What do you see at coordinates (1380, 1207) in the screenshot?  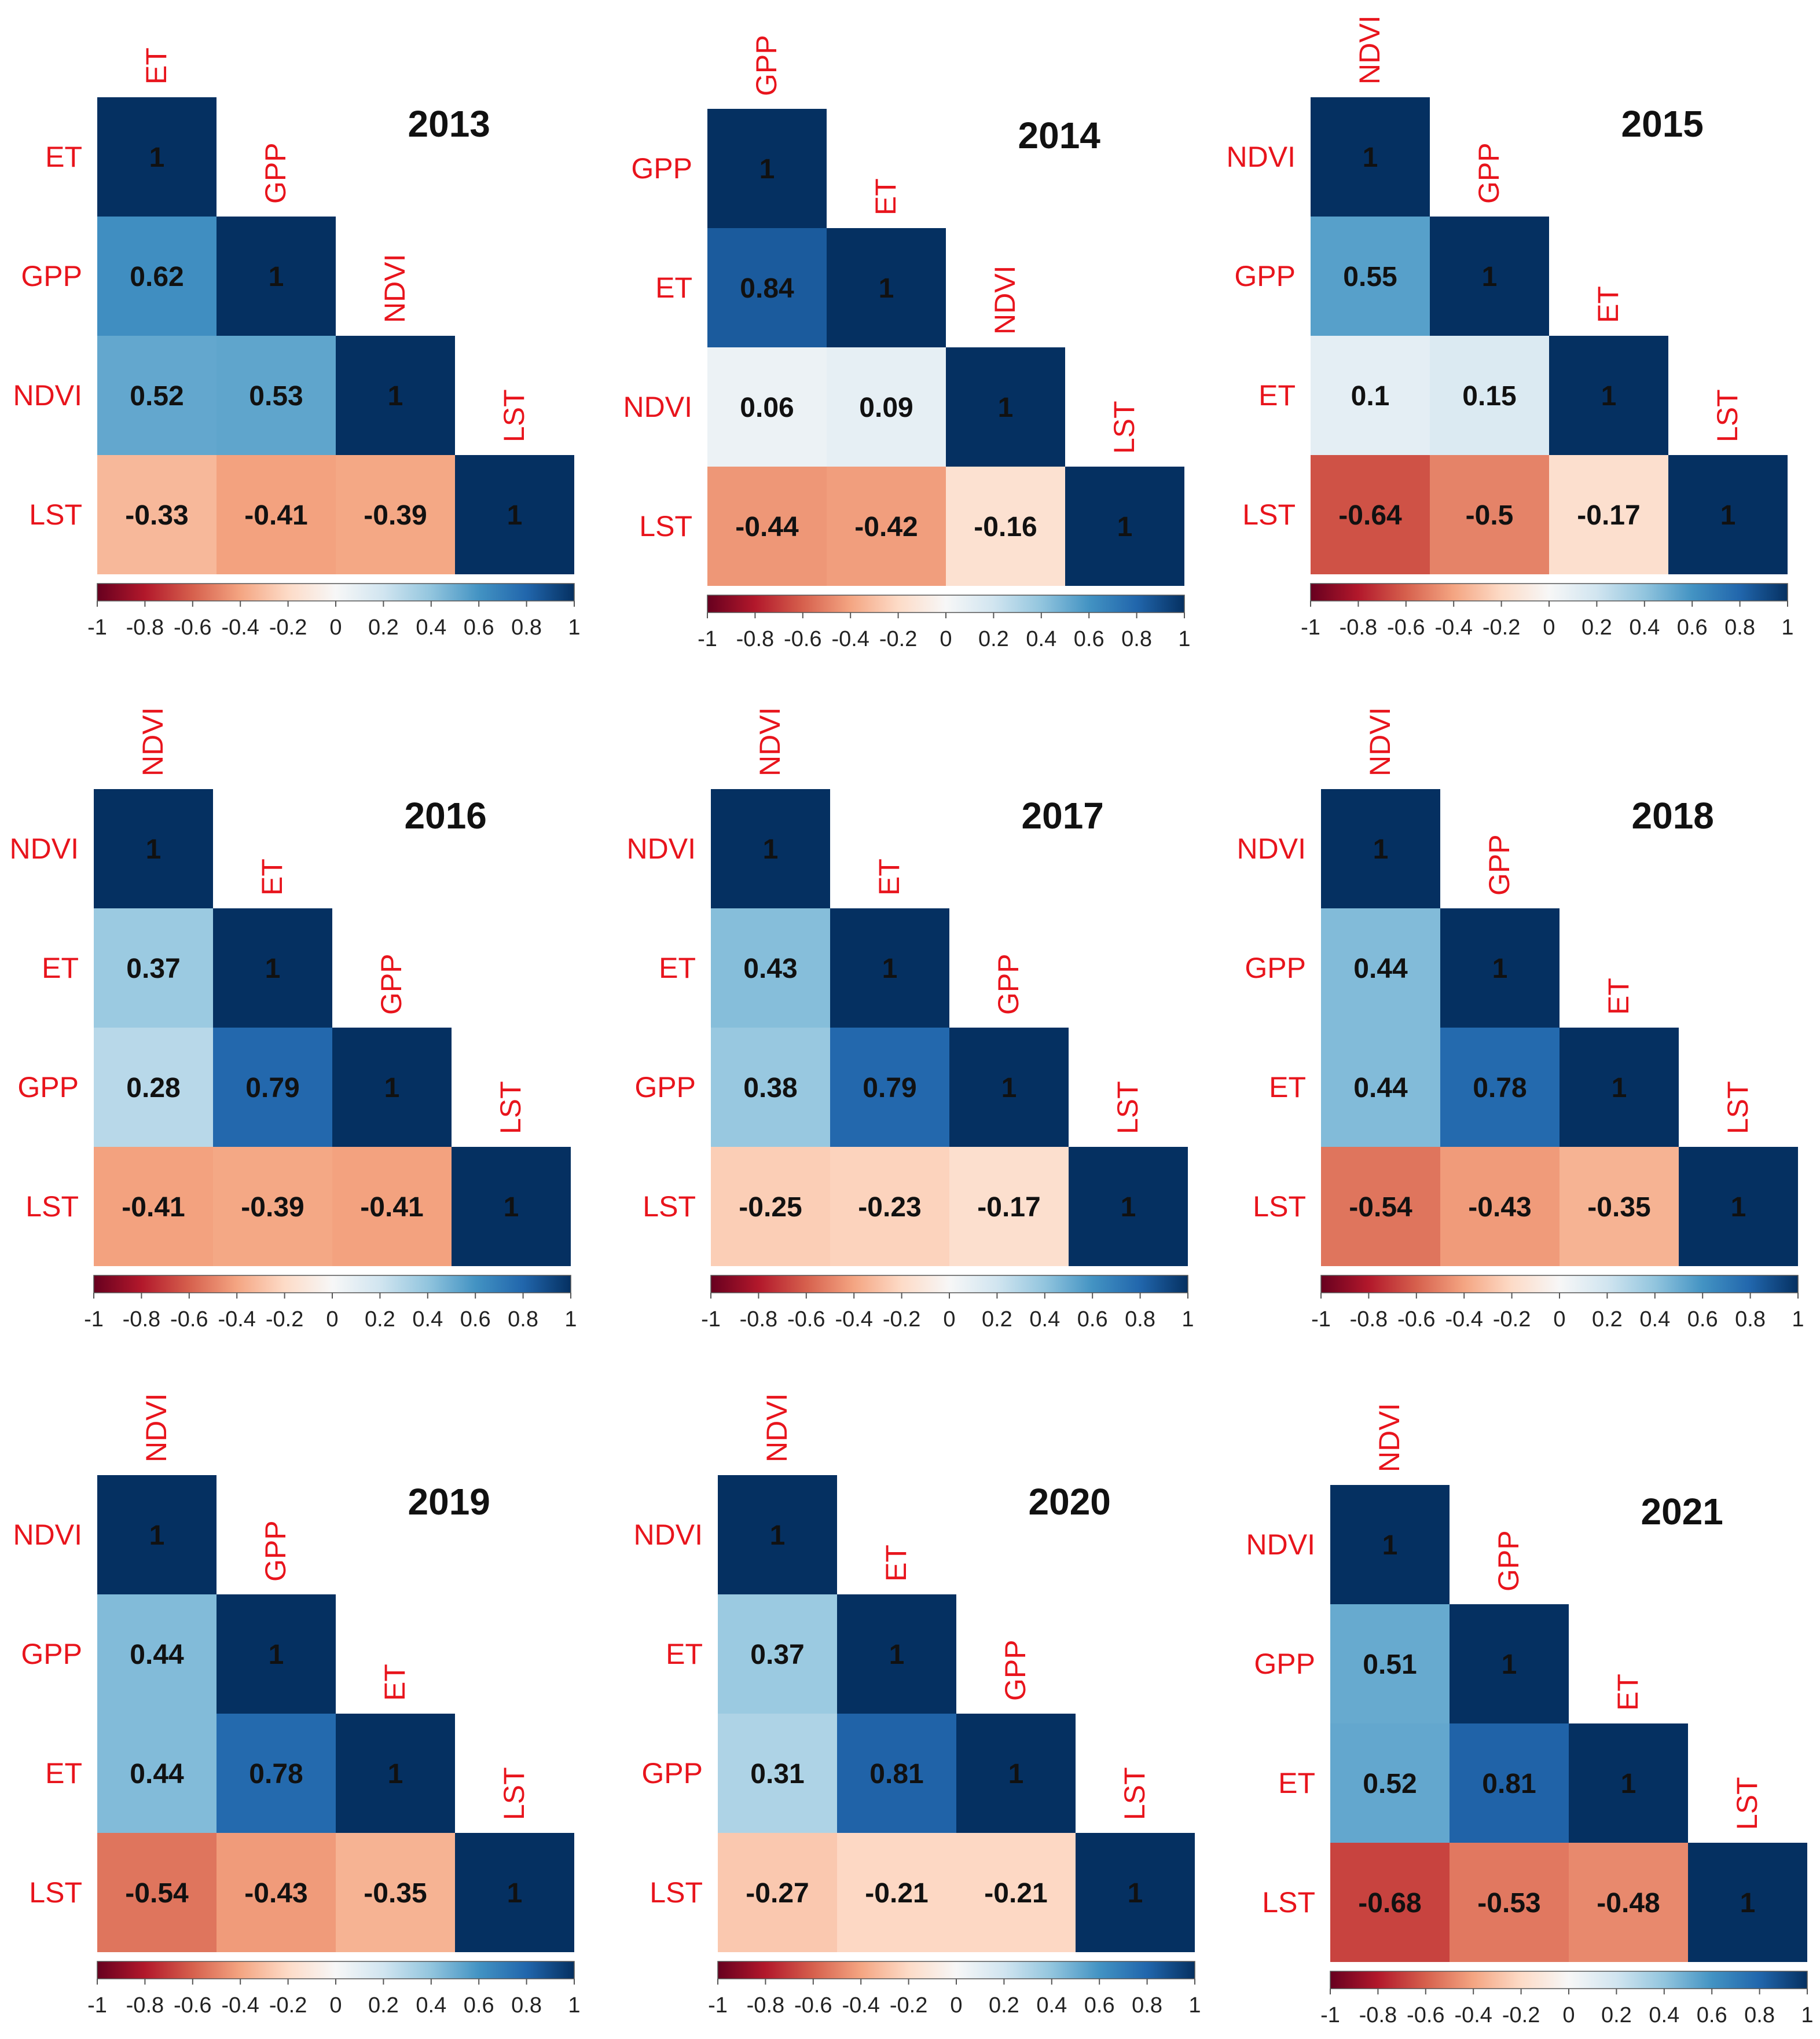 I see `cell-value-label: -0.54` at bounding box center [1380, 1207].